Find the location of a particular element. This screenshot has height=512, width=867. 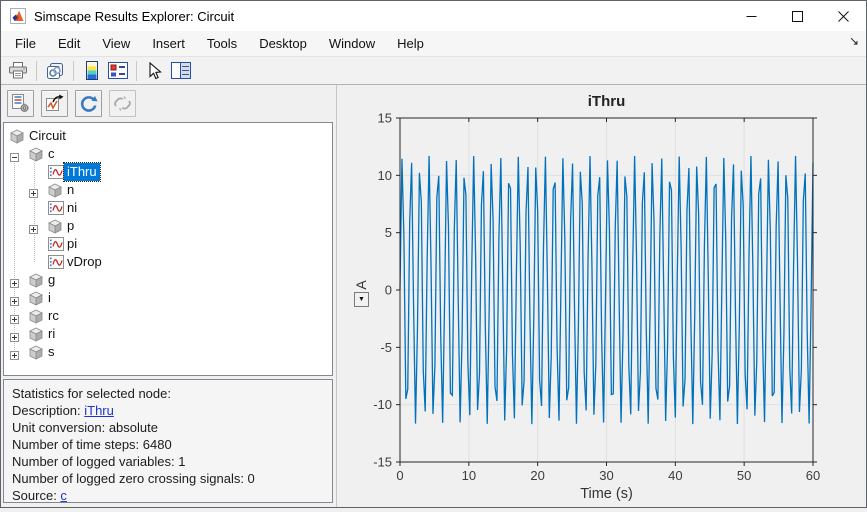

copy-figure-button is located at coordinates (55, 71).